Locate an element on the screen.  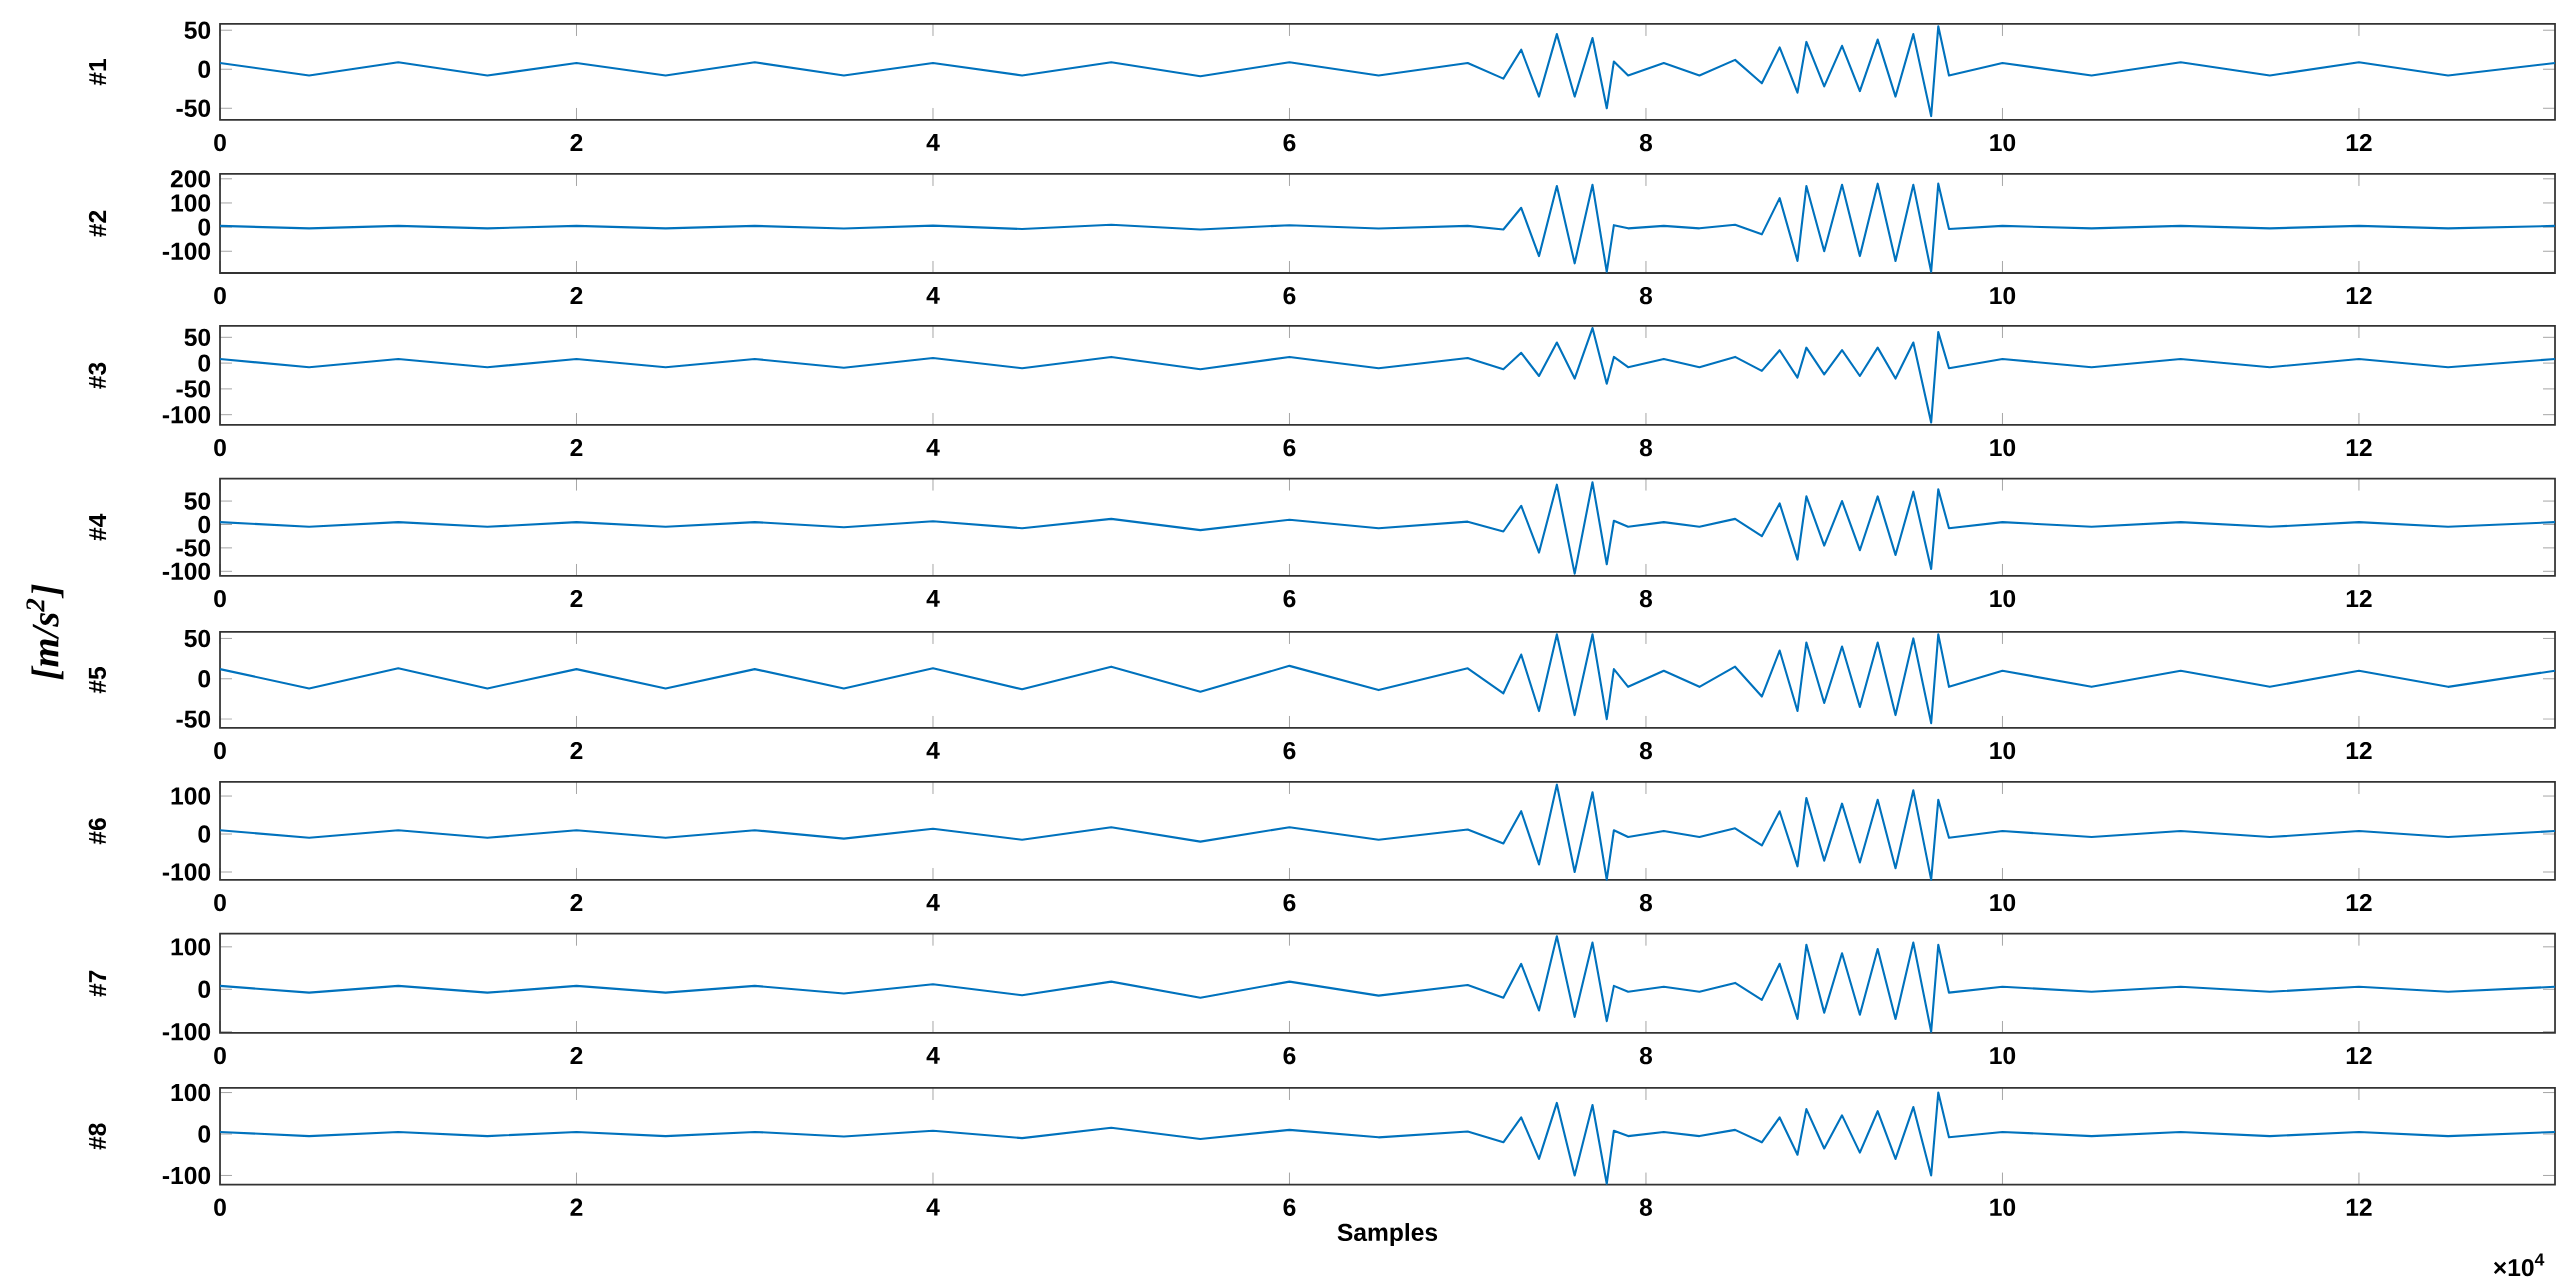
y-axis-title: #8 is located at coordinates (97, 1136).